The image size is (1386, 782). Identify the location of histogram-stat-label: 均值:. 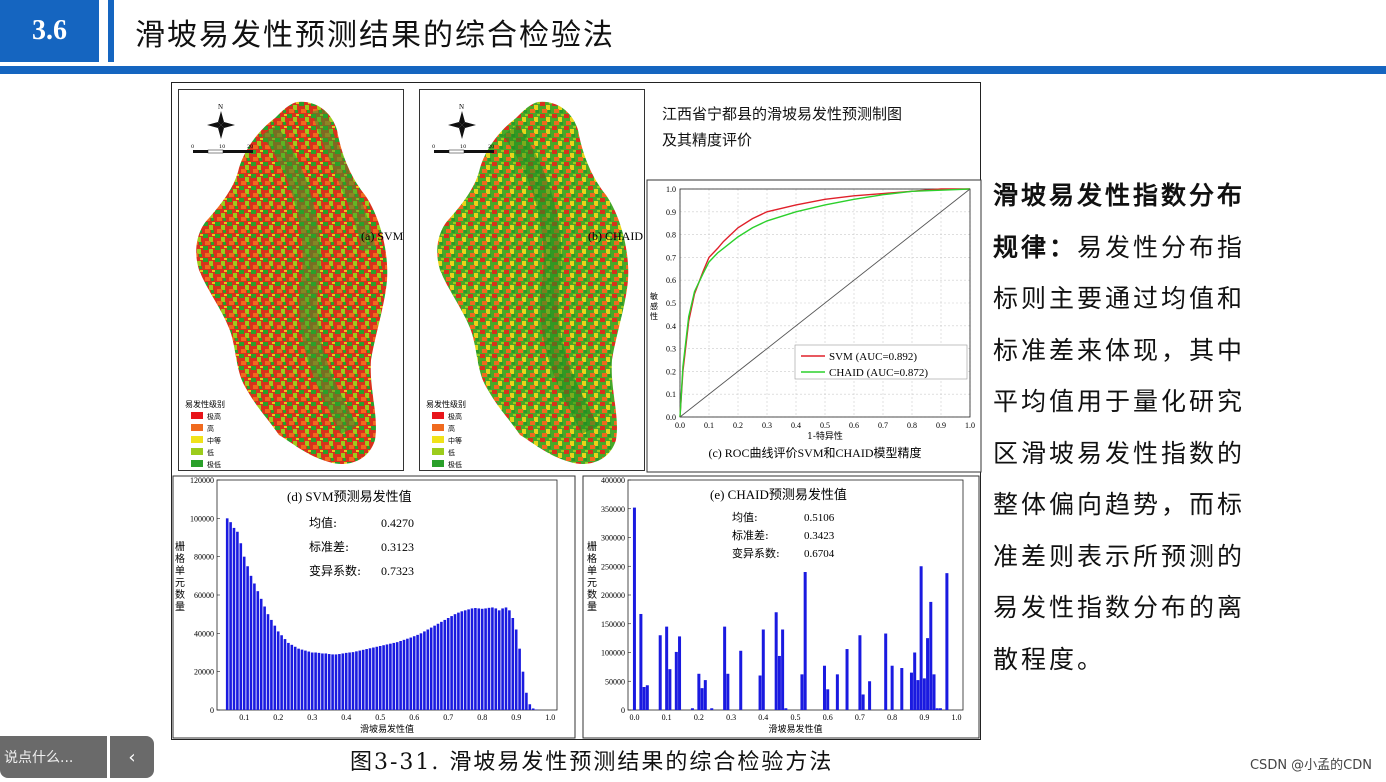
(323, 522).